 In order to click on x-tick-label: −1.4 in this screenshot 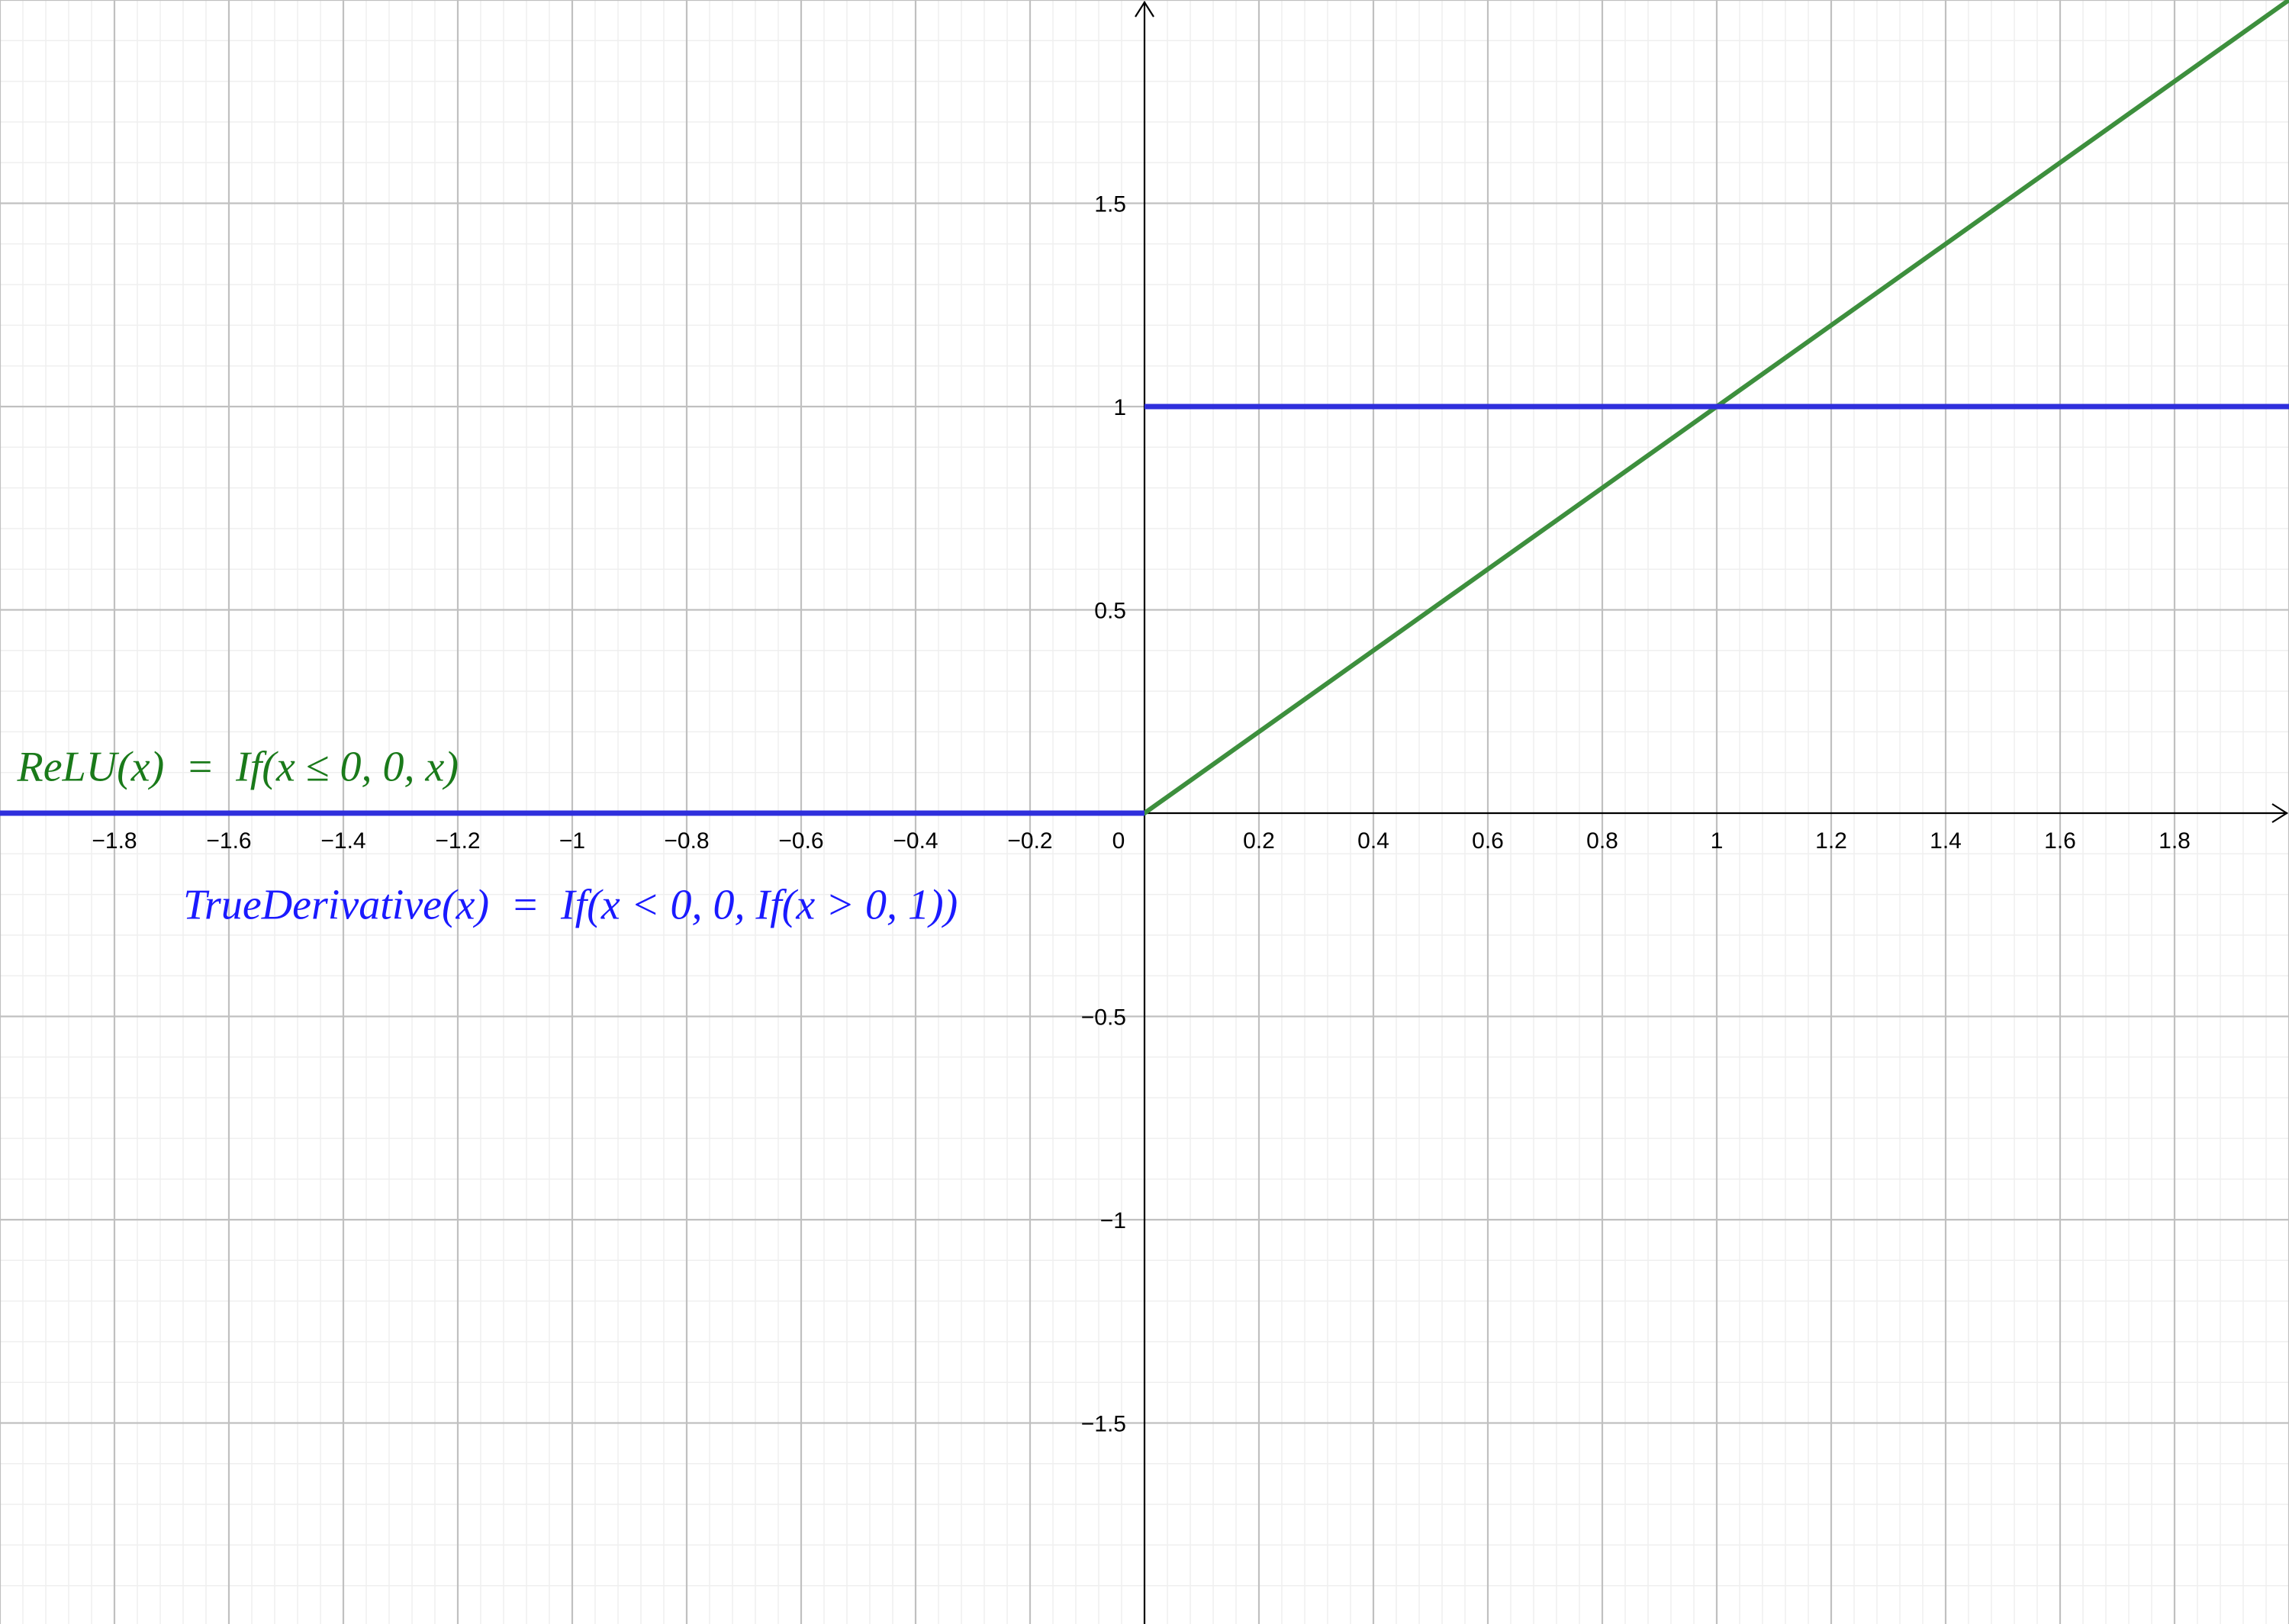, I will do `click(342, 841)`.